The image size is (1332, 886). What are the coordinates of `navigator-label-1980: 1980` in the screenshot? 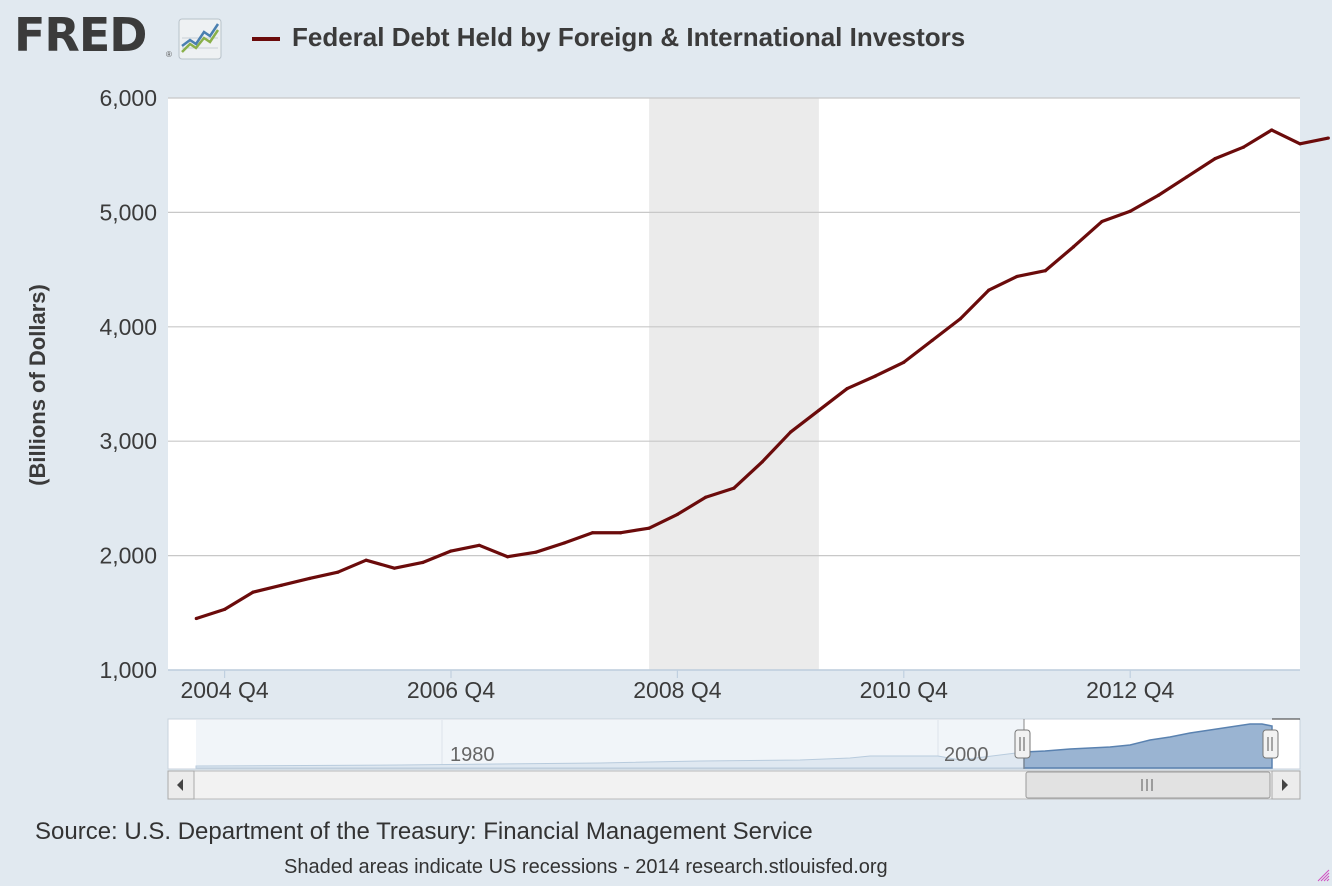 It's located at (472, 755).